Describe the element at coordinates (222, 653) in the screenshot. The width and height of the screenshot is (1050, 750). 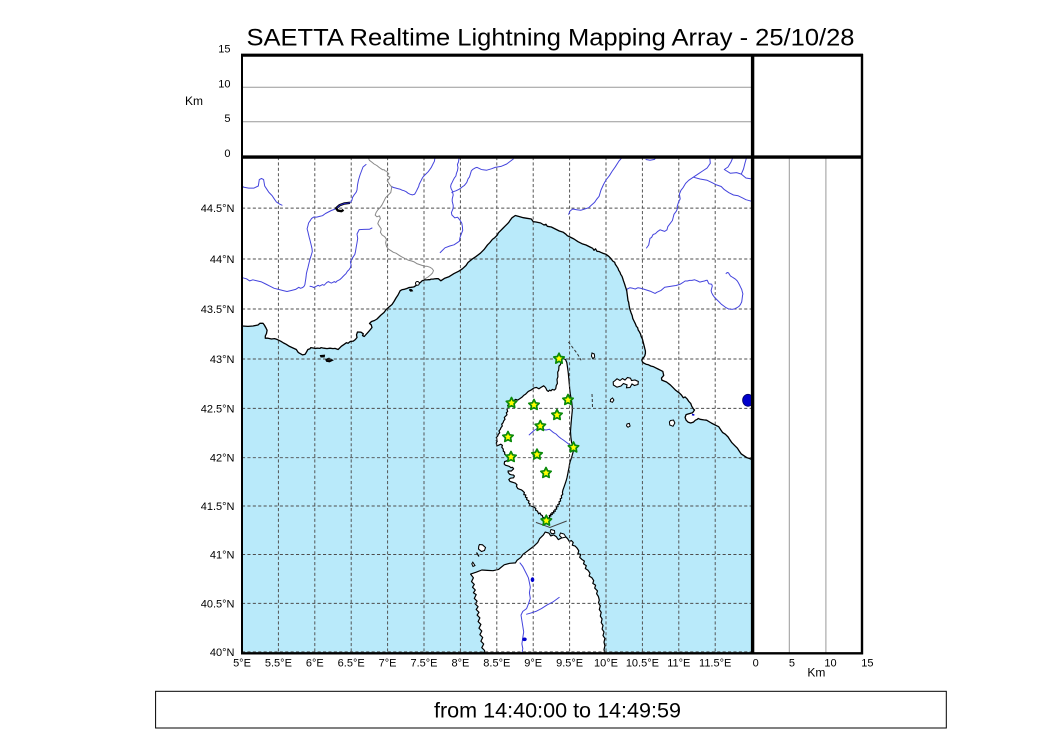
I see `svg-text: 40°N` at that location.